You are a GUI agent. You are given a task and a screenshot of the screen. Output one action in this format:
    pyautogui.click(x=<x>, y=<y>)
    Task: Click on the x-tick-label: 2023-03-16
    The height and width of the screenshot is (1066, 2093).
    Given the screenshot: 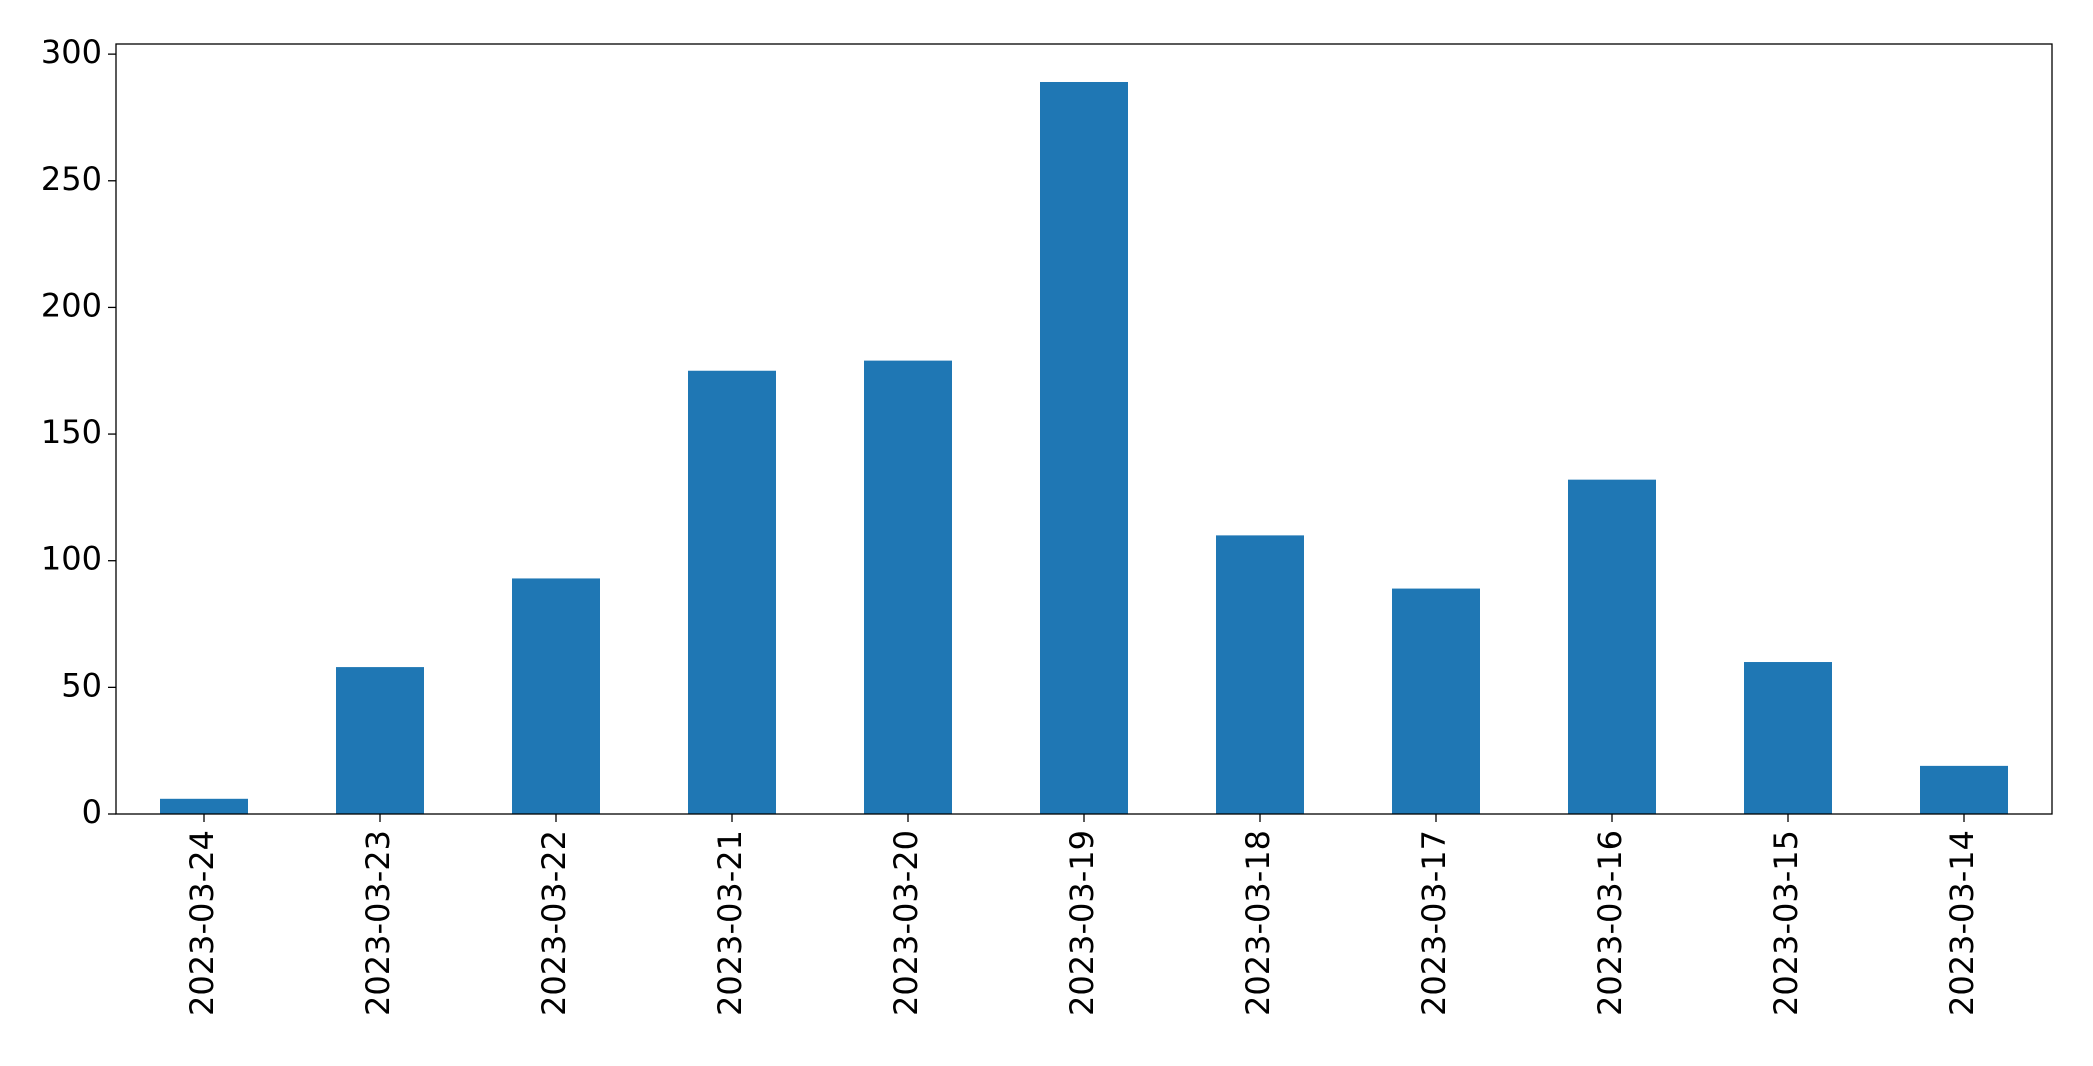 What is the action you would take?
    pyautogui.click(x=1610, y=923)
    